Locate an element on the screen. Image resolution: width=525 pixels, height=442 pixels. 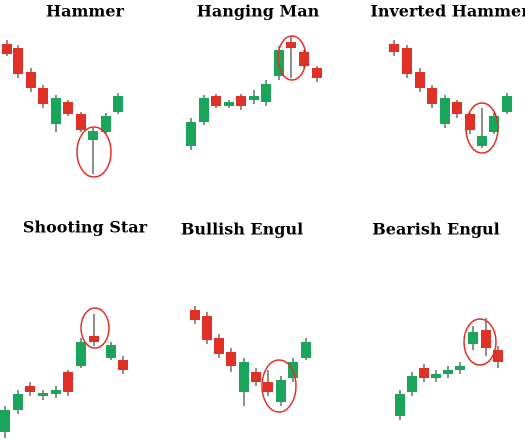
panel-title: Hammer is located at coordinates (85, 11).